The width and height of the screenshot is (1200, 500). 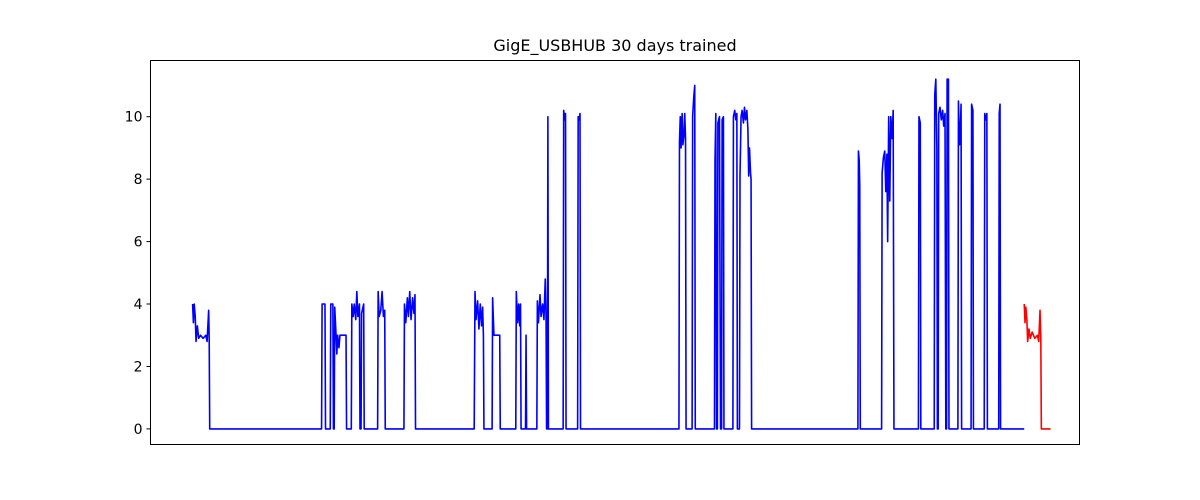 What do you see at coordinates (138, 305) in the screenshot?
I see `y-tick-label: 4` at bounding box center [138, 305].